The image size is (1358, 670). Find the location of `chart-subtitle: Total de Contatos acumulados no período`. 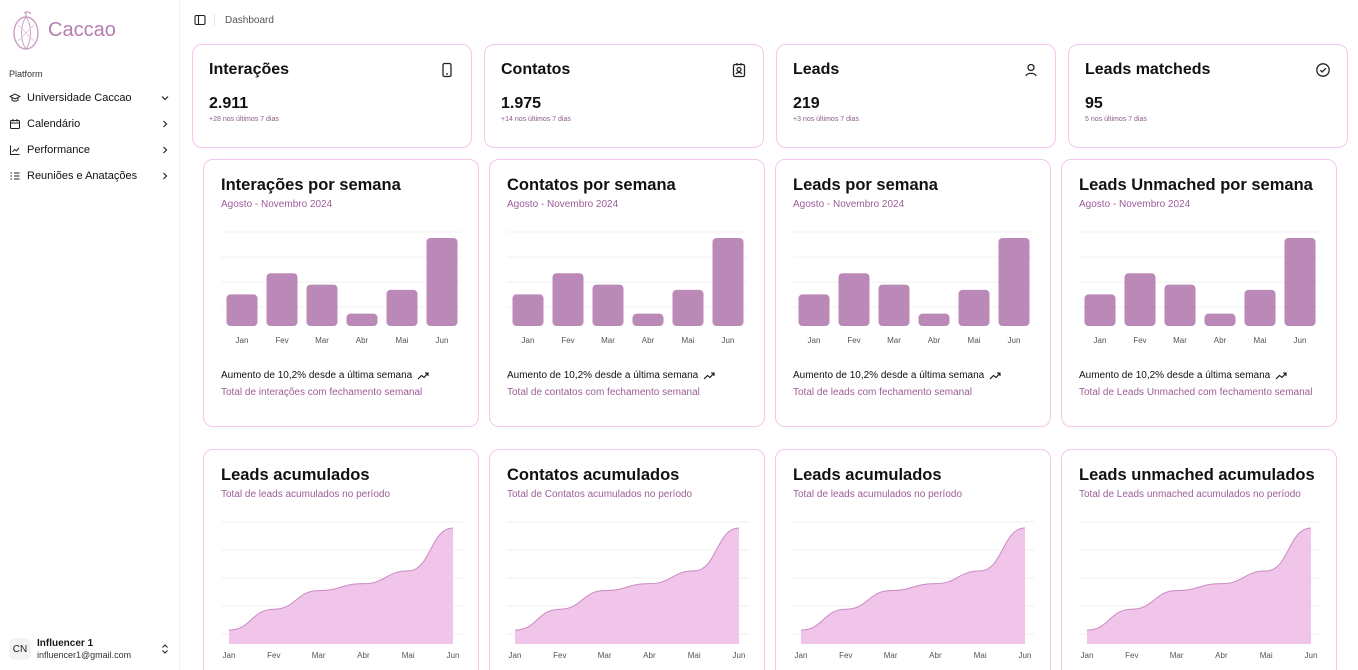

chart-subtitle: Total de Contatos acumulados no período is located at coordinates (600, 494).